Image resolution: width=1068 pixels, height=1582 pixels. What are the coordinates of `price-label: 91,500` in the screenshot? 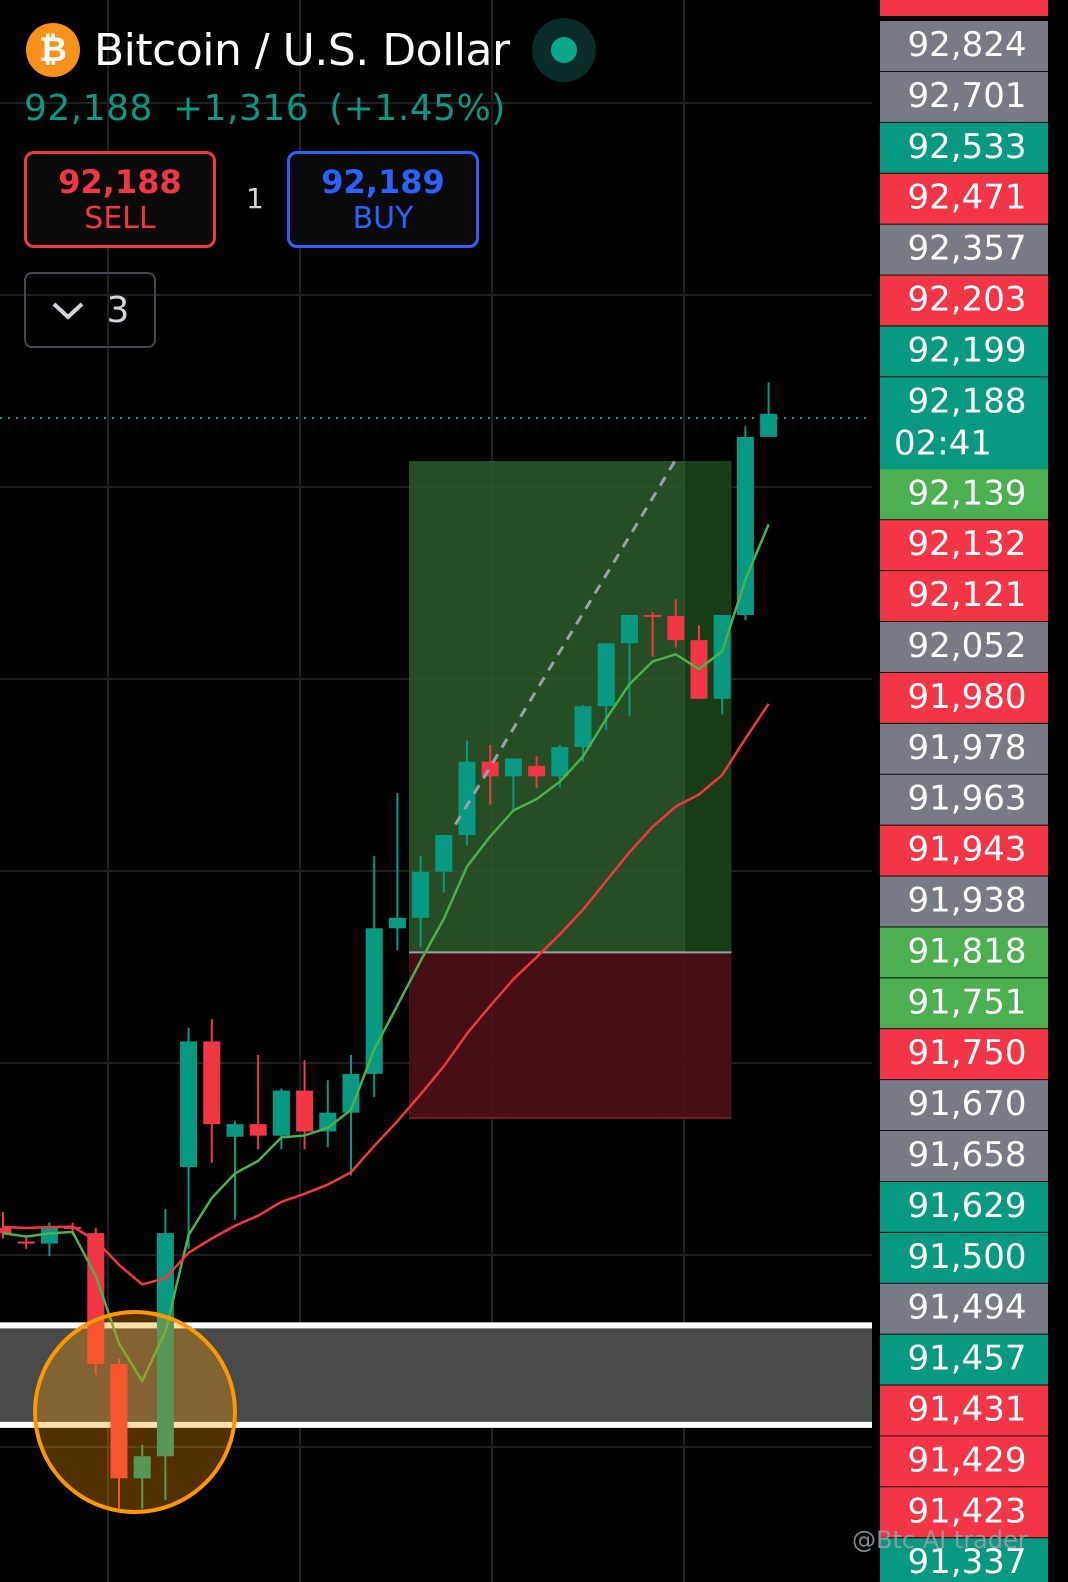 It's located at (964, 1257).